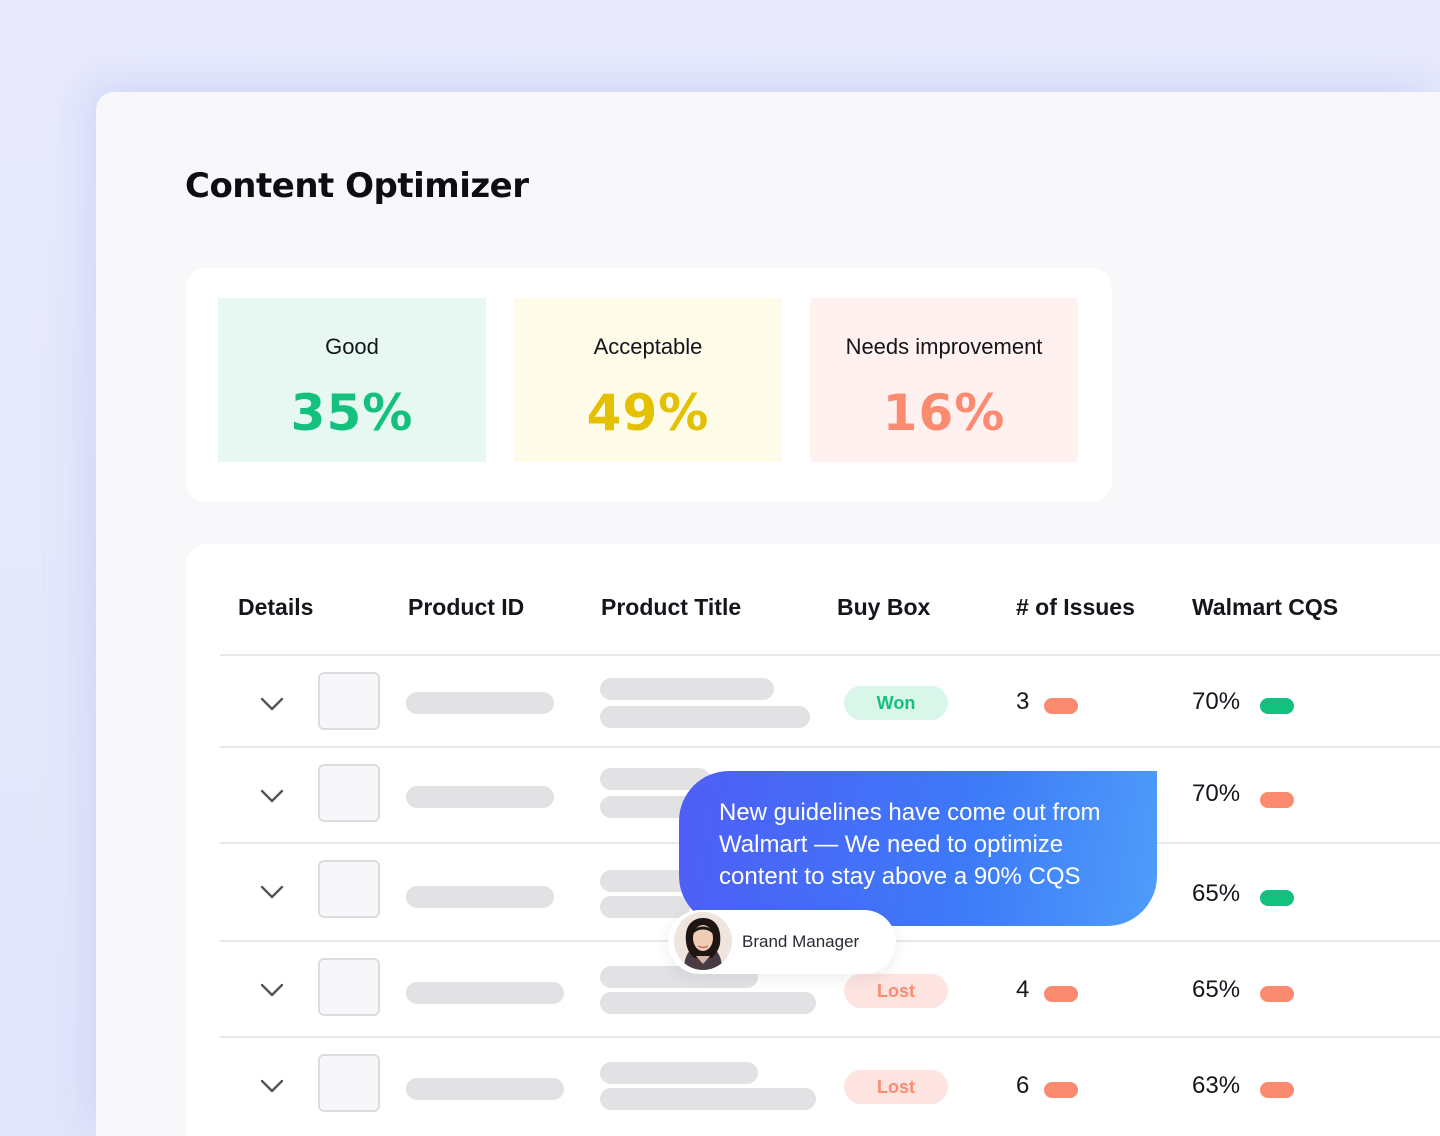 This screenshot has height=1136, width=1440. I want to click on stat-needs-improvement: Needs improvement 16%, so click(944, 380).